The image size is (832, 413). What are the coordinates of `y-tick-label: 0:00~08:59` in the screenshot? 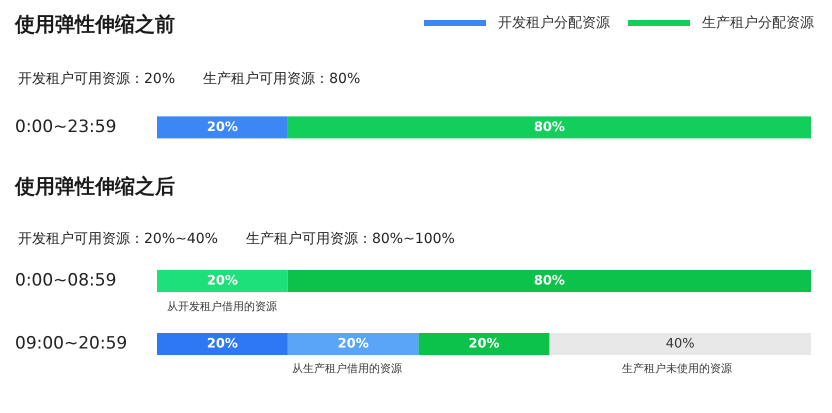 It's located at (65, 280).